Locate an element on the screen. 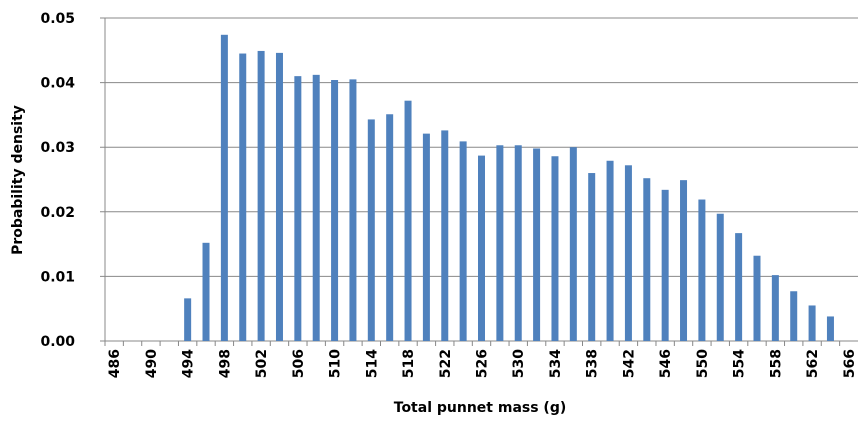 The image size is (860, 421). x-tick-label: 494 is located at coordinates (189, 363).